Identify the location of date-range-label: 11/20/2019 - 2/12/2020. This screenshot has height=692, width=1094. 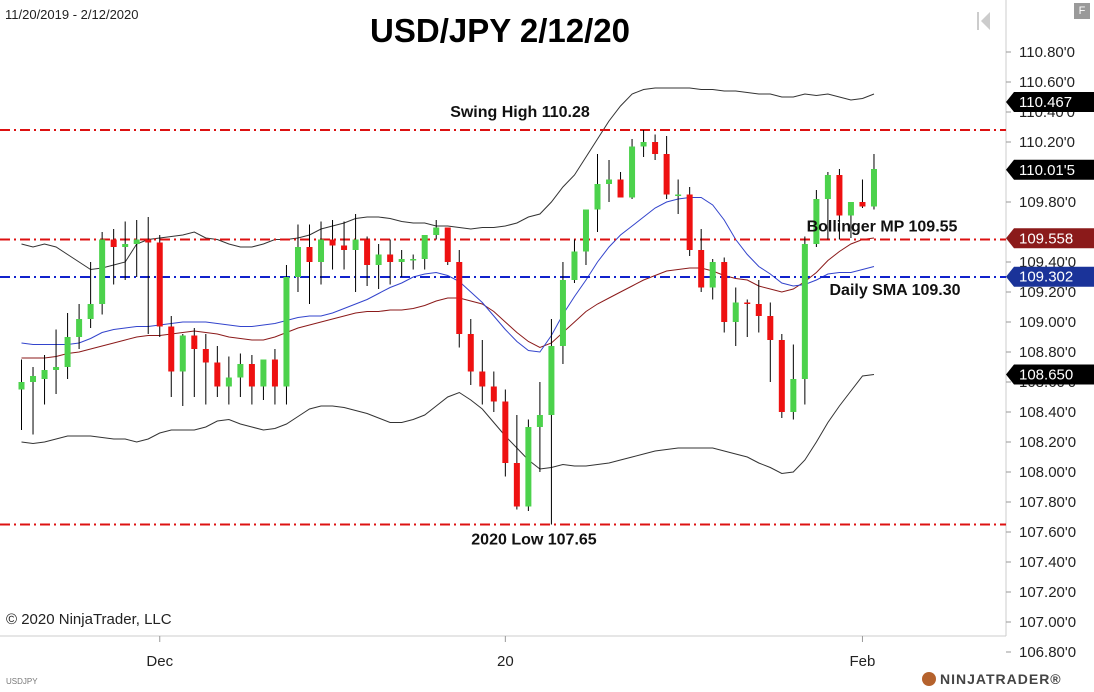
(72, 14).